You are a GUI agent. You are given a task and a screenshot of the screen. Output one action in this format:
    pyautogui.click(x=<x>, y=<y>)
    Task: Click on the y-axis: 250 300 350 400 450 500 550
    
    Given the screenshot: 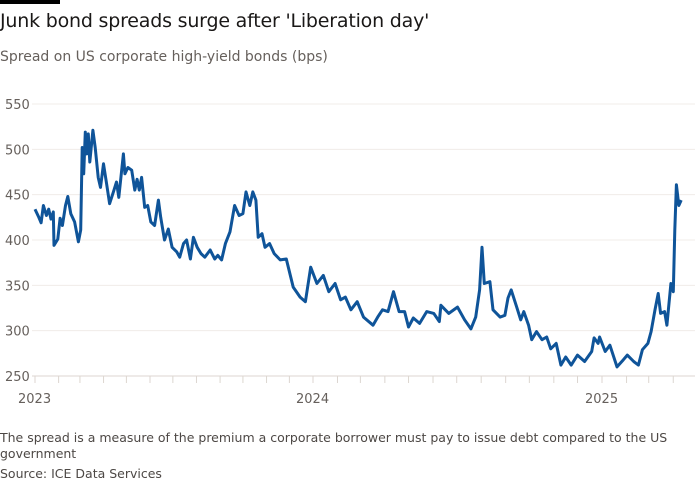 What is the action you would take?
    pyautogui.click(x=17, y=241)
    